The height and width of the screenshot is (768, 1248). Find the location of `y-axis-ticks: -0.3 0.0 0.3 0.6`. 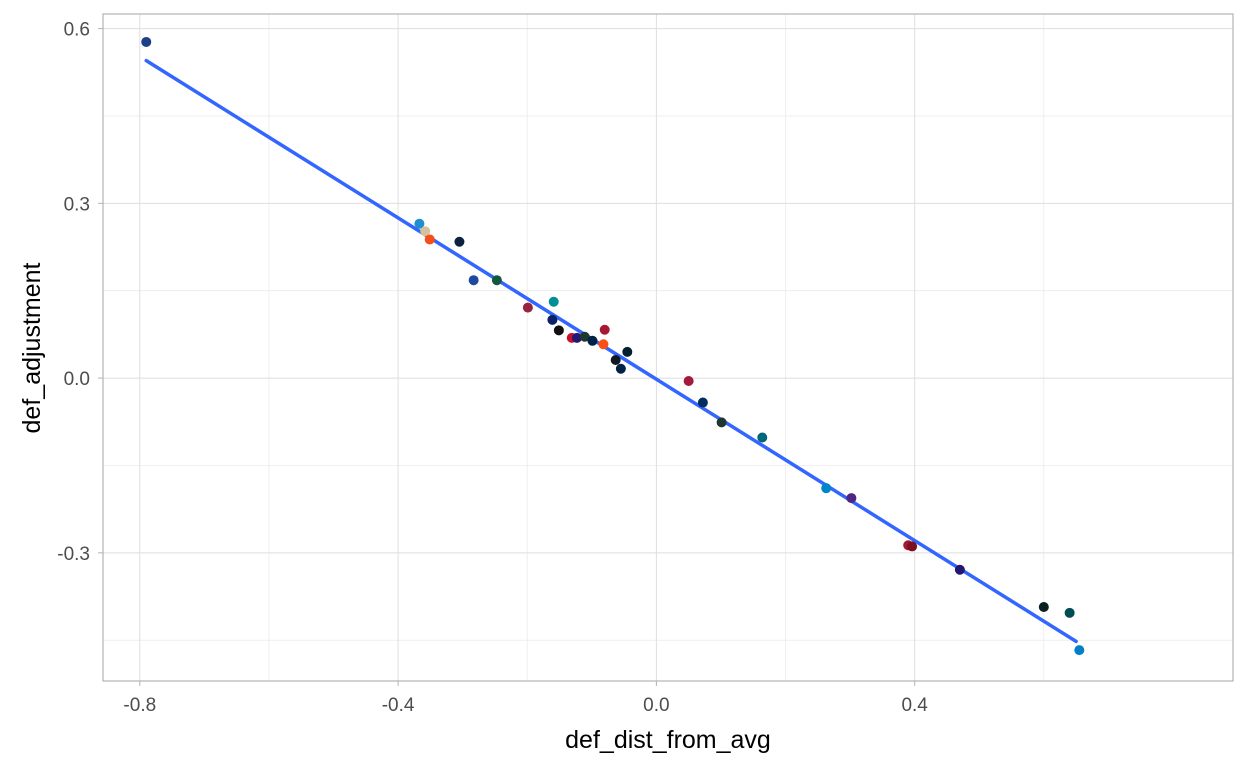

y-axis-ticks: -0.3 0.0 0.3 0.6 is located at coordinates (80, 292).